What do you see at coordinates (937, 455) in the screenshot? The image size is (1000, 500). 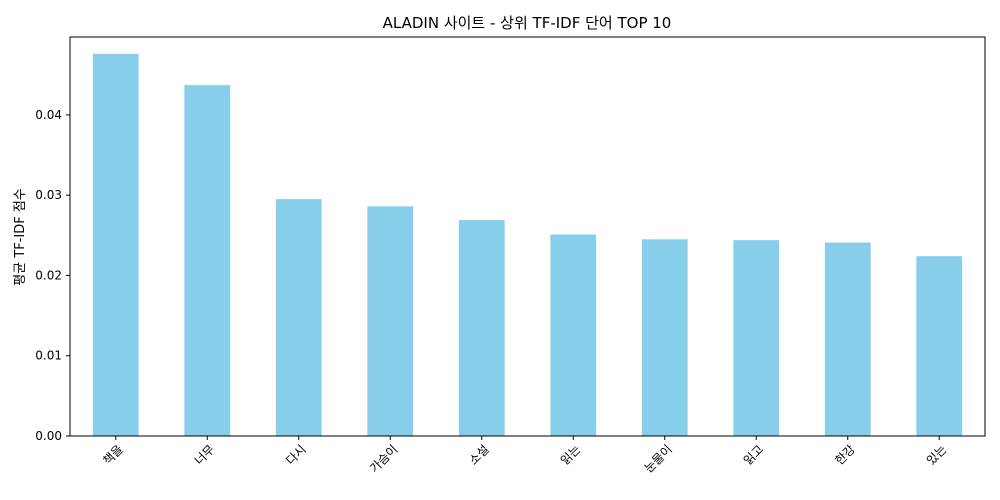 I see `x-tick-label: 있는` at bounding box center [937, 455].